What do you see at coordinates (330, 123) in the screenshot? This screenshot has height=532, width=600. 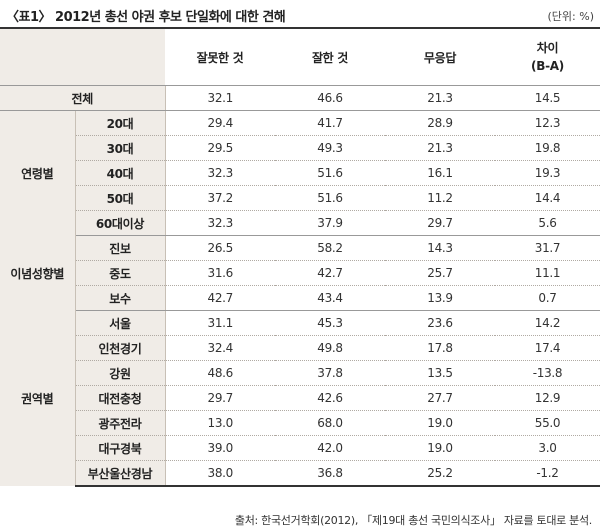 I see `cell-value: 41.7` at bounding box center [330, 123].